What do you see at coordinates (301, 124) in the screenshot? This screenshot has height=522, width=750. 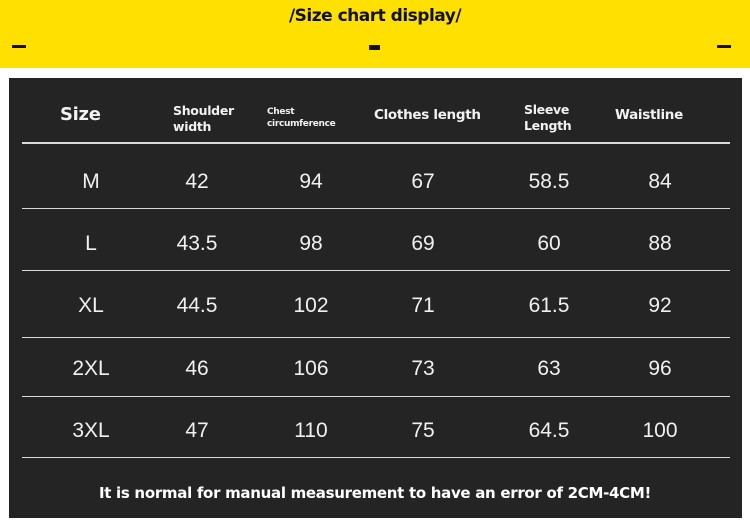 I see `header-line: circumference` at bounding box center [301, 124].